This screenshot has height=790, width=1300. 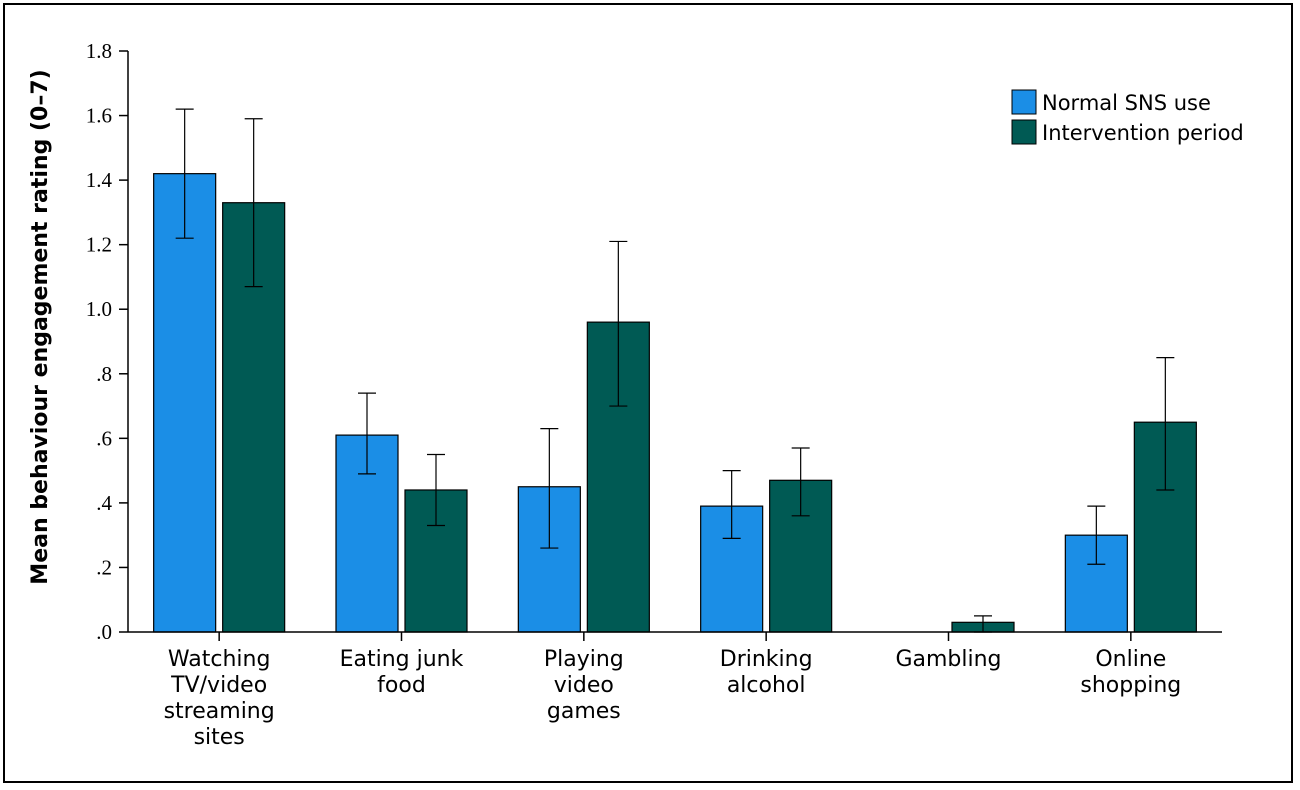 What do you see at coordinates (104, 374) in the screenshot?
I see `y-tick-label: .8` at bounding box center [104, 374].